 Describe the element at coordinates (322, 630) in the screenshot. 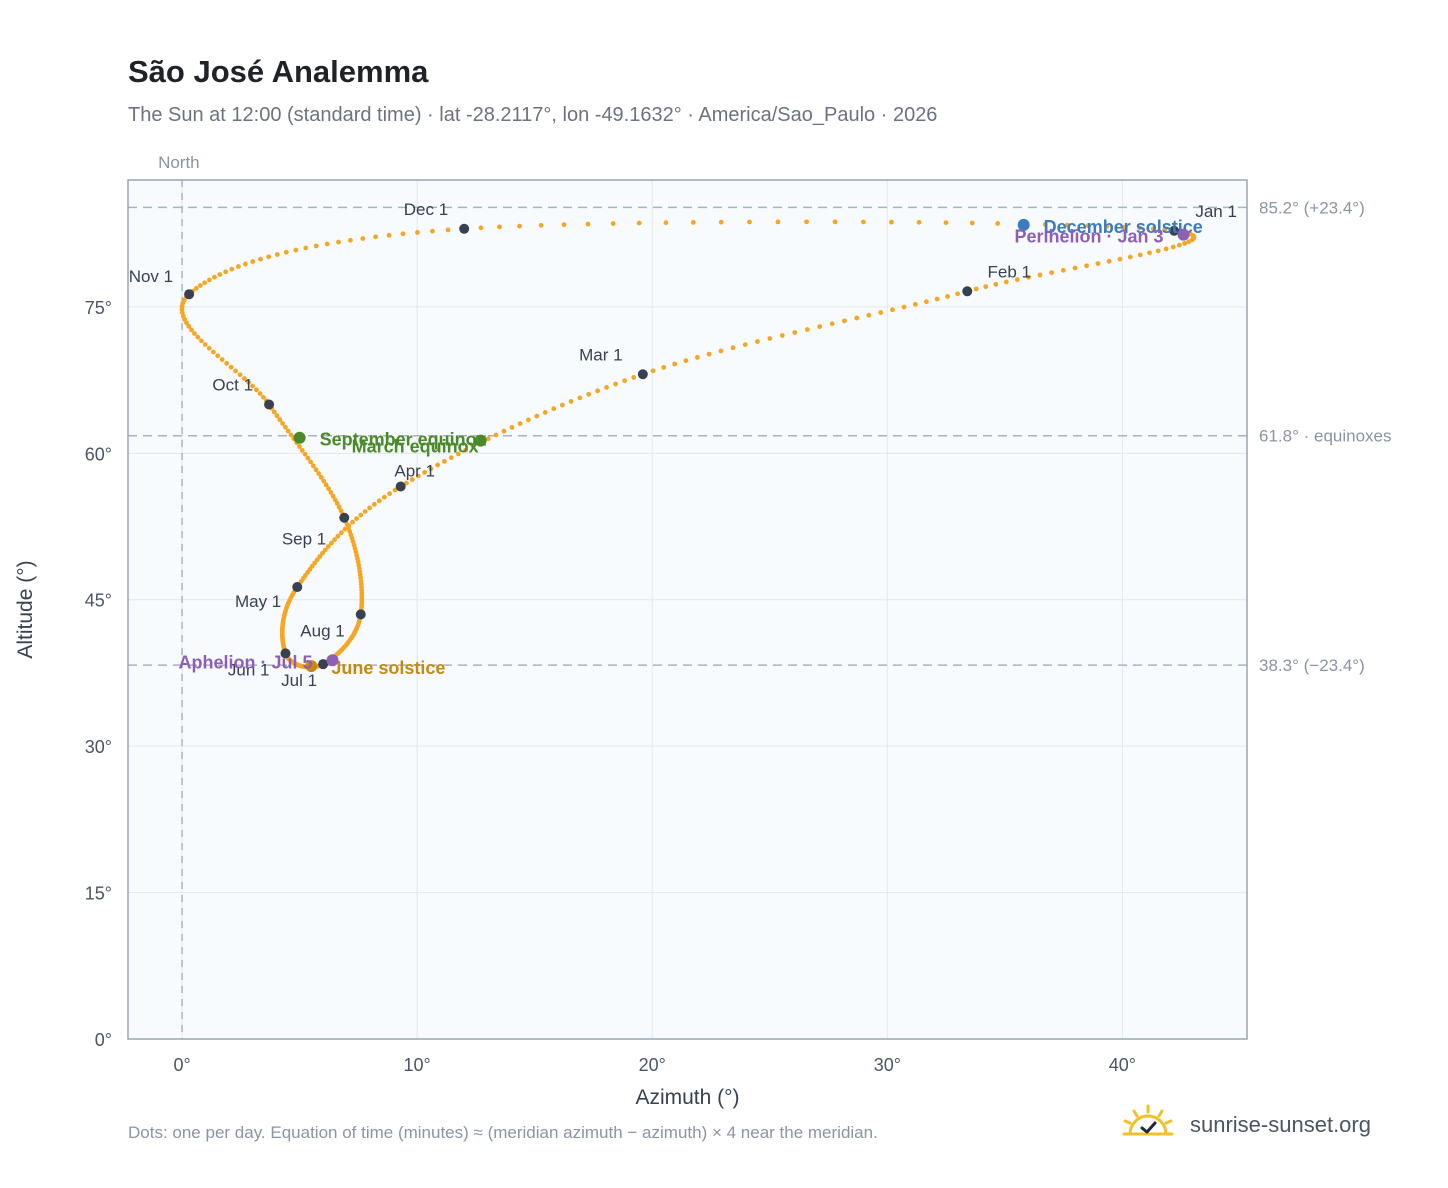

I see `month-marker-label: Aug 1` at that location.